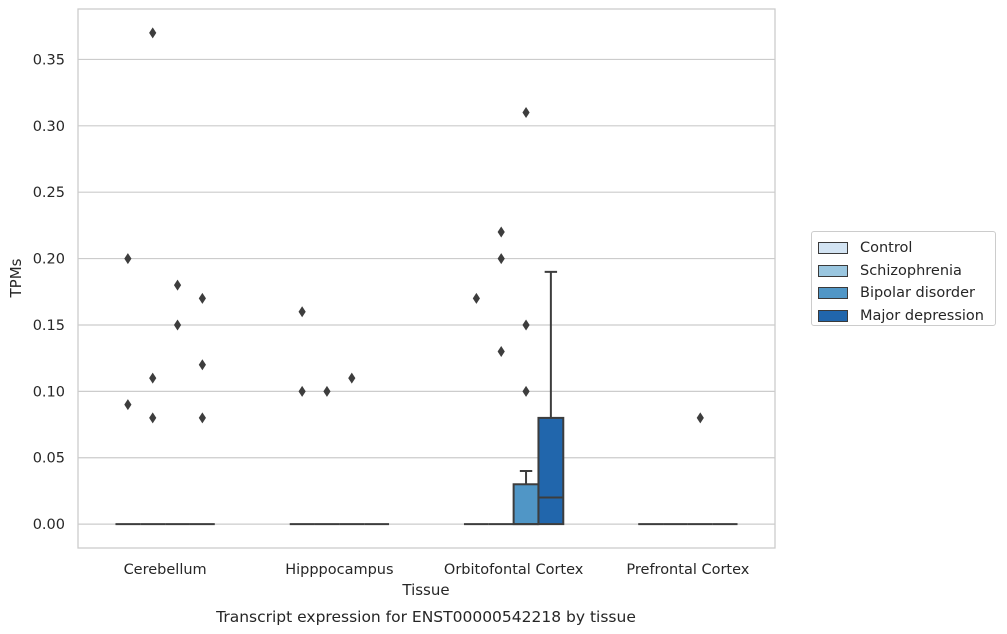  Describe the element at coordinates (911, 270) in the screenshot. I see `legend-label: Schizophrenia` at that location.